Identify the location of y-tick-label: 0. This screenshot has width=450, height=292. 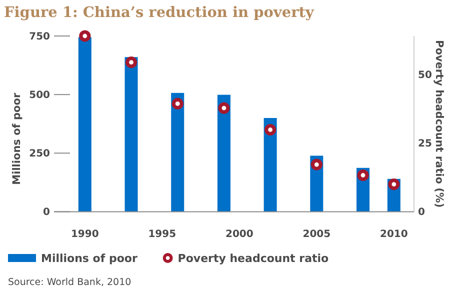
(46, 212).